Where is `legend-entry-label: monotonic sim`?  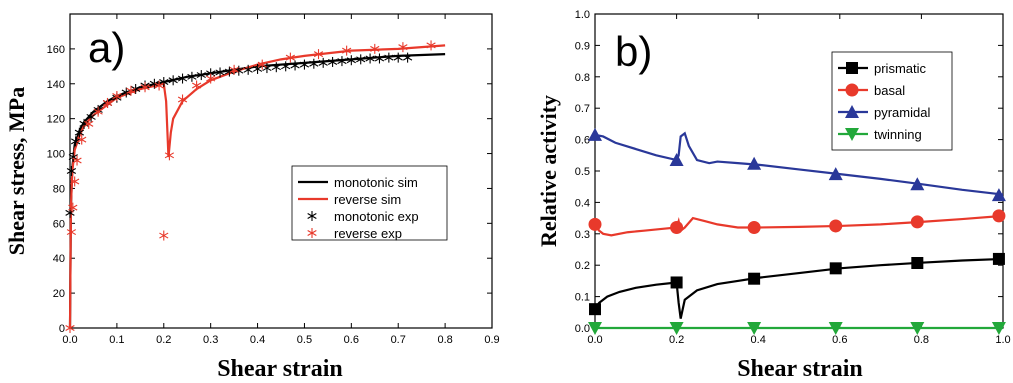 legend-entry-label: monotonic sim is located at coordinates (376, 182).